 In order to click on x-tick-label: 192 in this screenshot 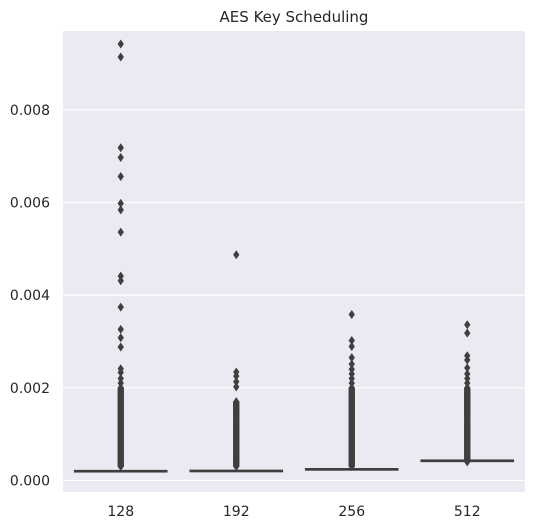, I will do `click(236, 512)`.